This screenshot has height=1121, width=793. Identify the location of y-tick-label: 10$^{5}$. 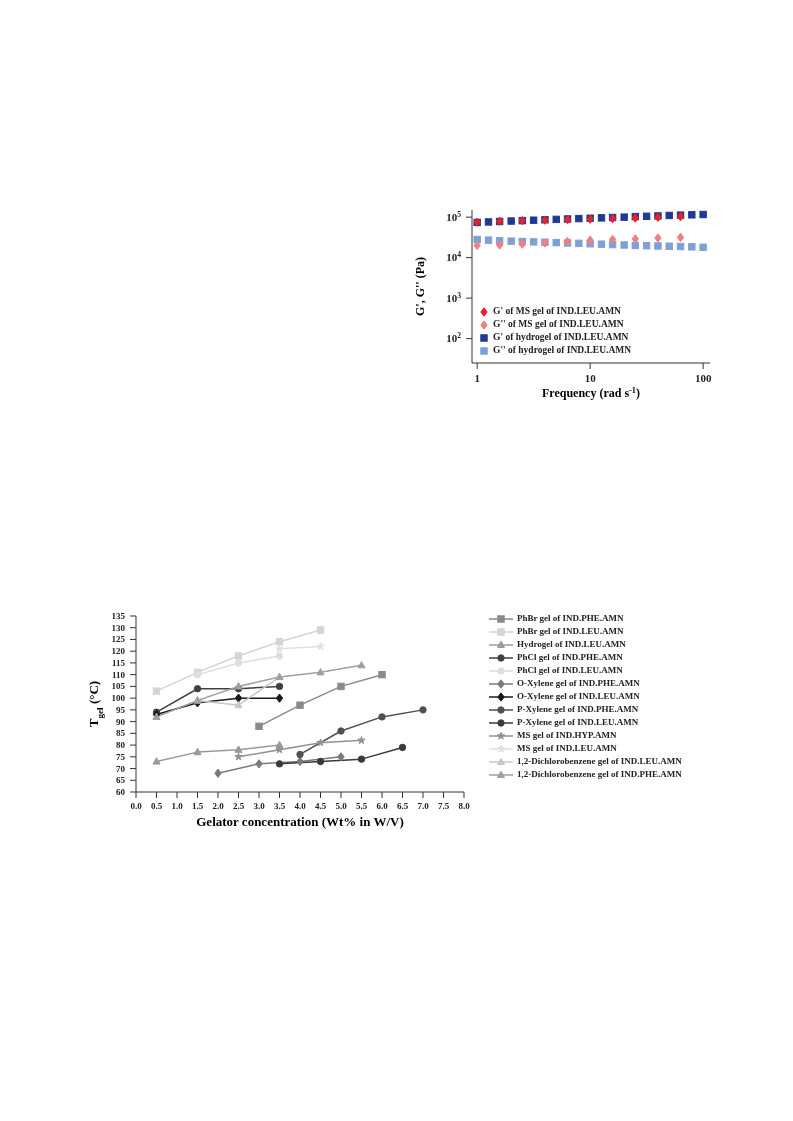
(454, 216).